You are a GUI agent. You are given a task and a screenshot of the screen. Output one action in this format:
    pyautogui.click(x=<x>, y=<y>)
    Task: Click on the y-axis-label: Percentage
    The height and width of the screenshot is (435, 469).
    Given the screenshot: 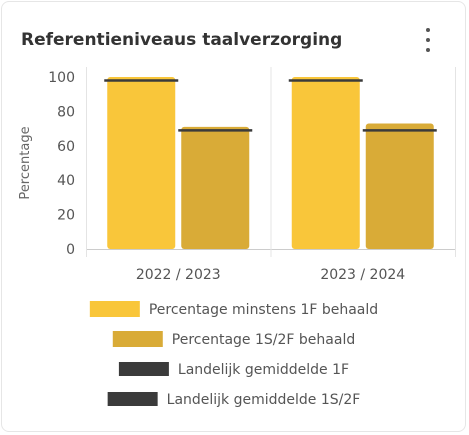 What is the action you would take?
    pyautogui.click(x=25, y=162)
    